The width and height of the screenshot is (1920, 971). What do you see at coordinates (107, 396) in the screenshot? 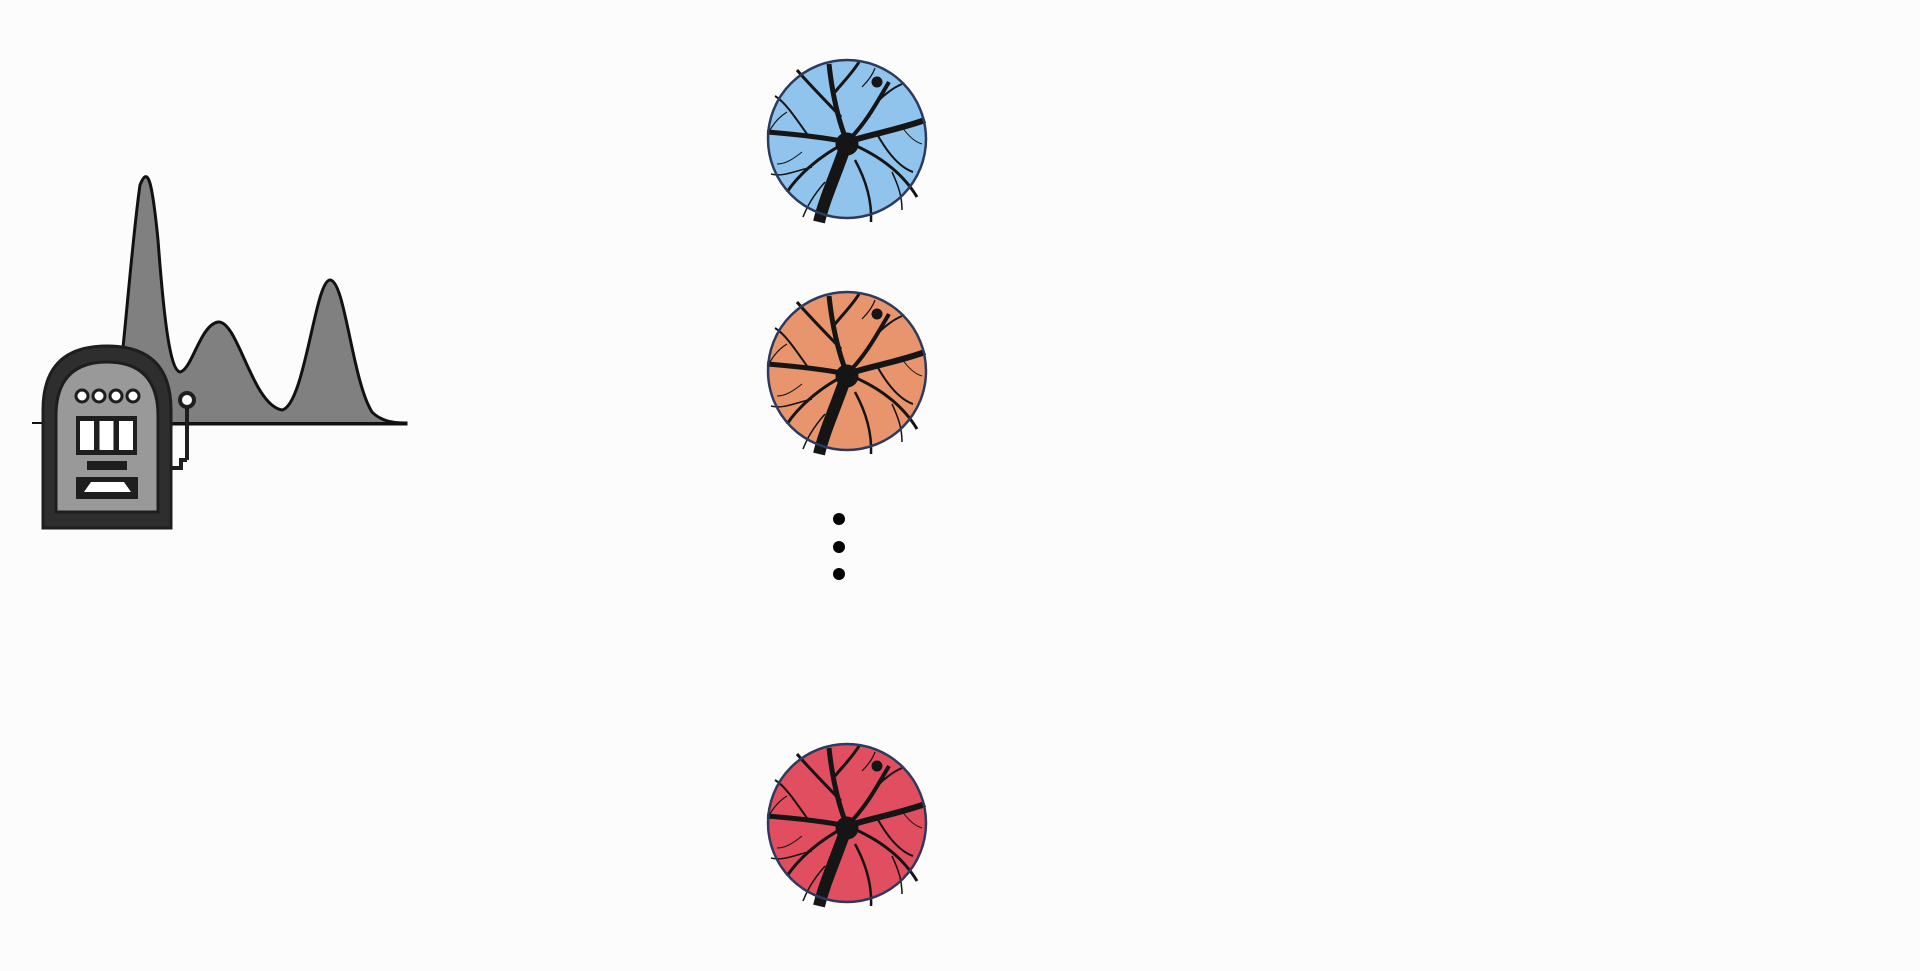
I see `indicator-lights` at bounding box center [107, 396].